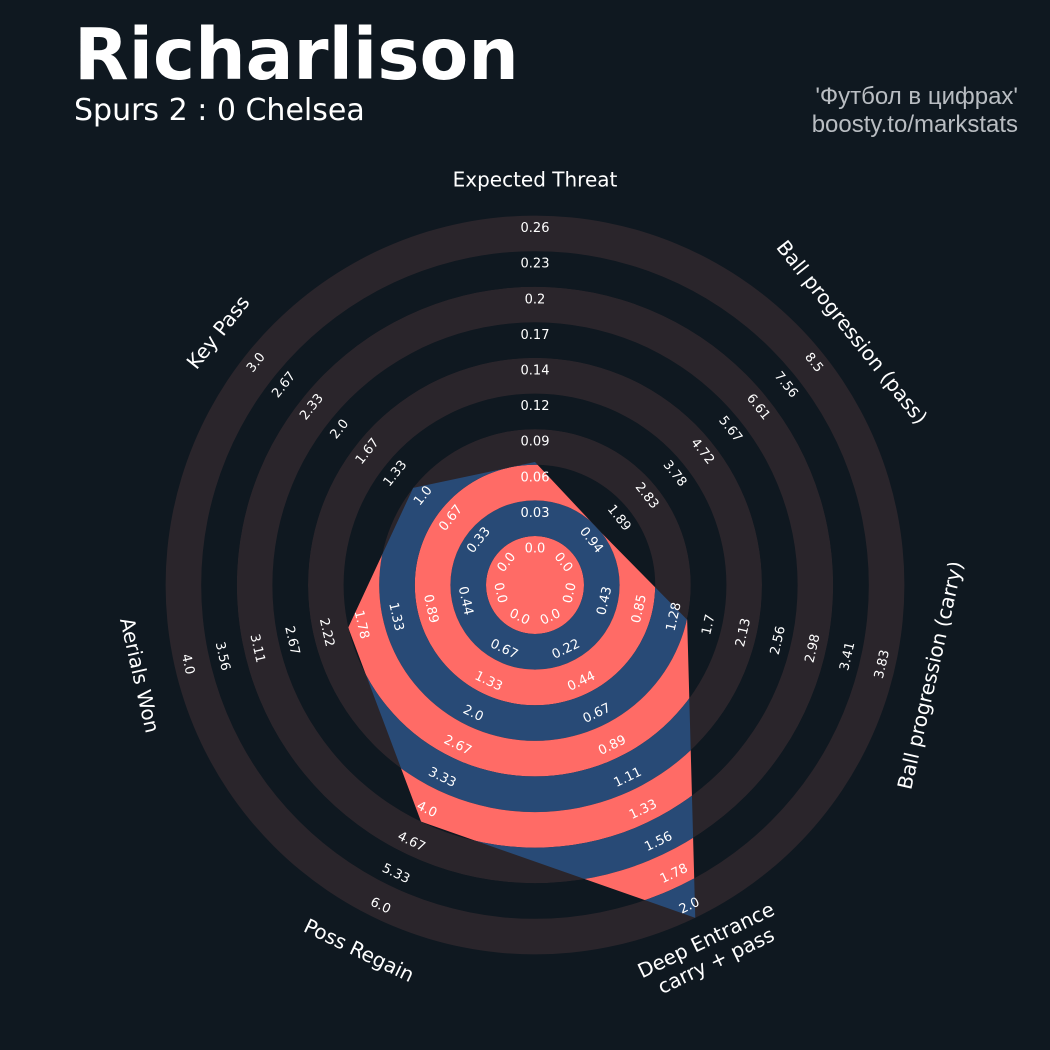 Image resolution: width=1050 pixels, height=1050 pixels. I want to click on tick-label: 1.28, so click(674, 617).